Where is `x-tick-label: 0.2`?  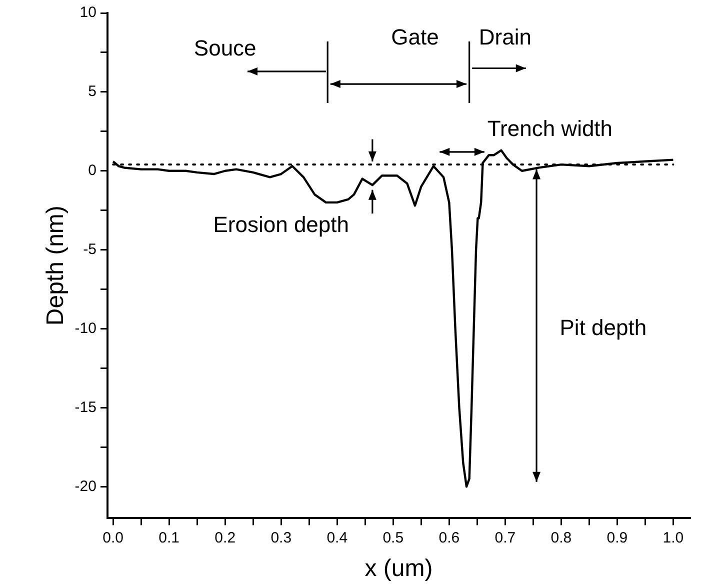 x-tick-label: 0.2 is located at coordinates (225, 537).